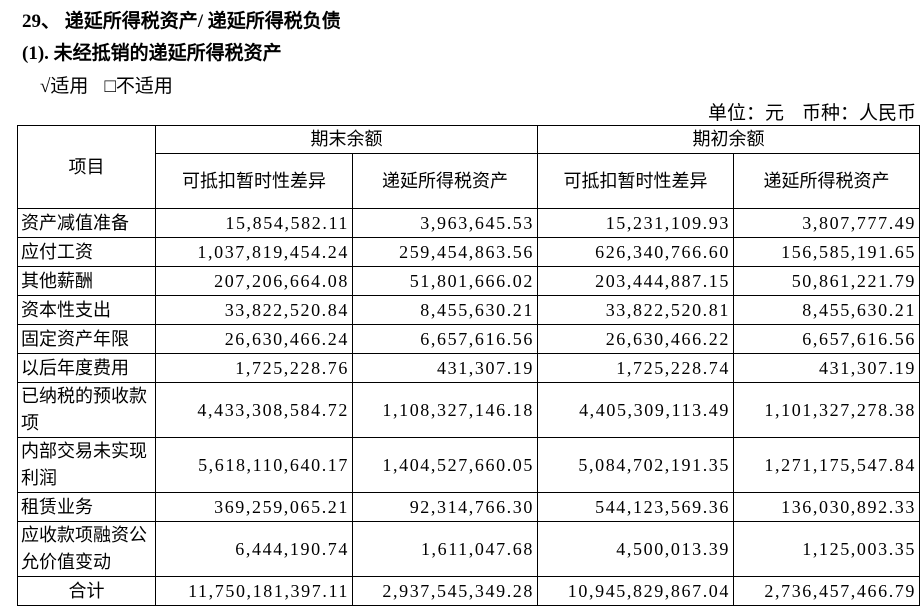 This screenshot has height=613, width=922. What do you see at coordinates (254, 339) in the screenshot?
I see `amount: 26,630,466.24` at bounding box center [254, 339].